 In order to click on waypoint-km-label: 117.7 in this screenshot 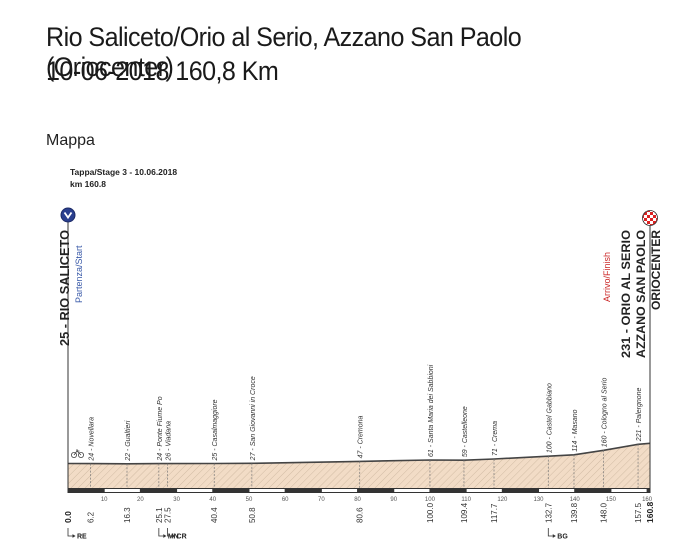, I will do `click(494, 513)`.